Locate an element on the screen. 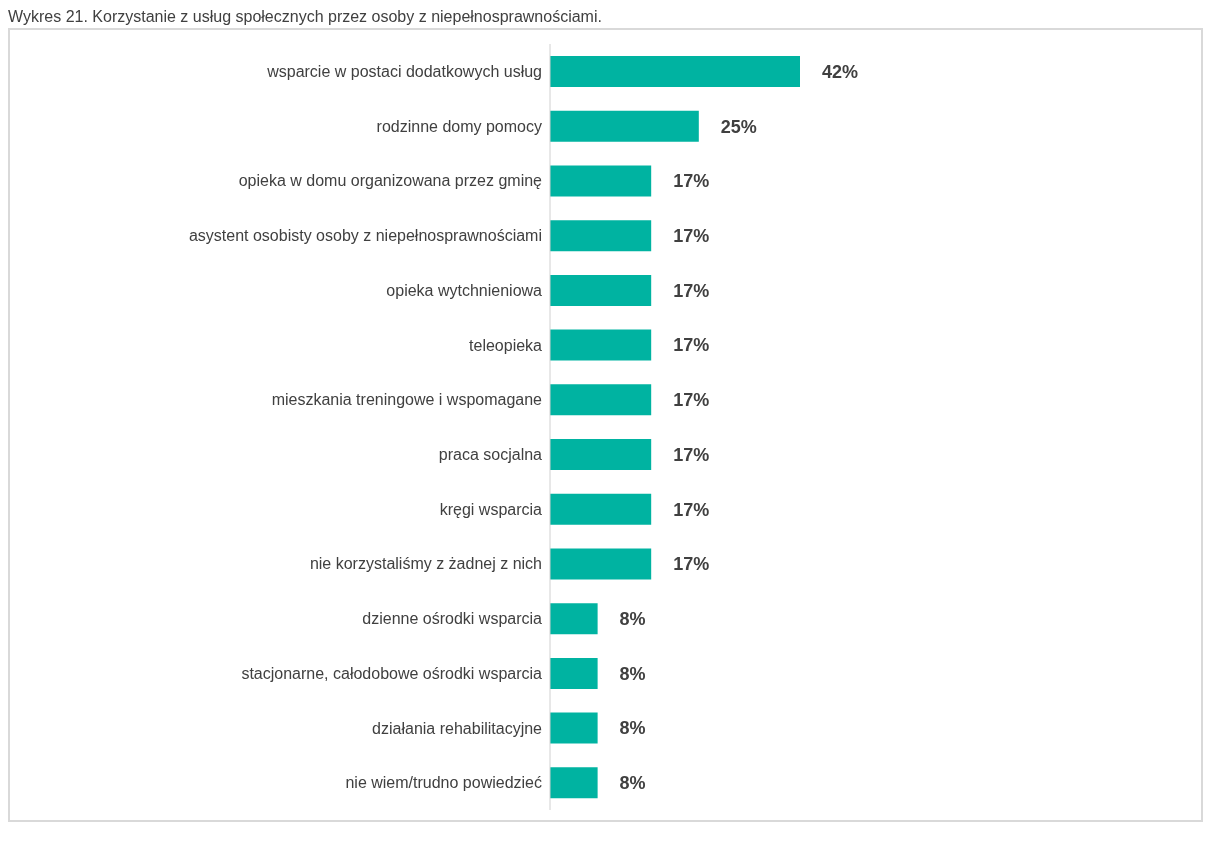  y-tick-label: stacjonarne, całodobowe ośrodki wsparcia is located at coordinates (392, 673).